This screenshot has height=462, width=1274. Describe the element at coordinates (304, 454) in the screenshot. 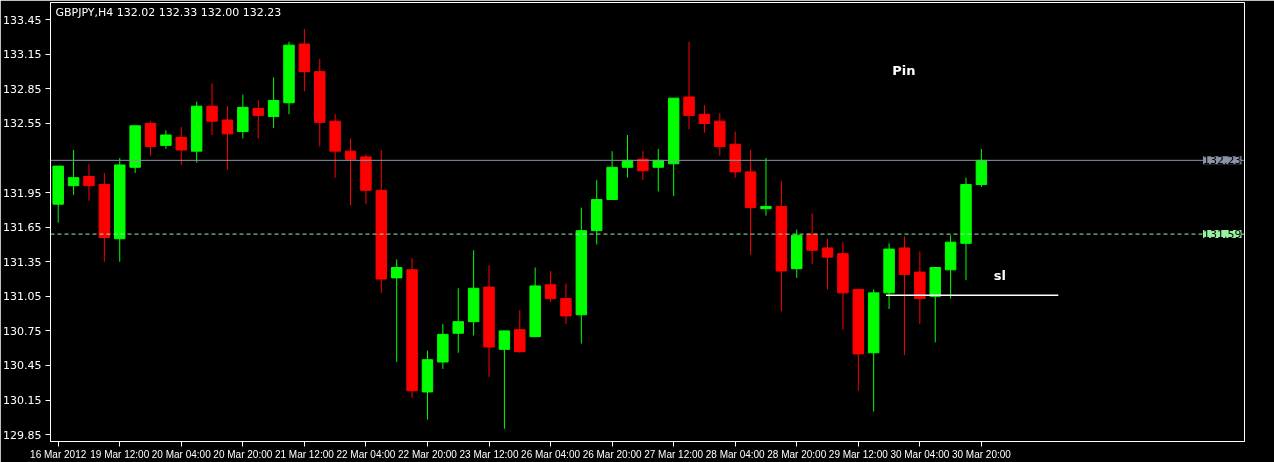

I see `x-tick-label: 21 Mar 12:00` at that location.